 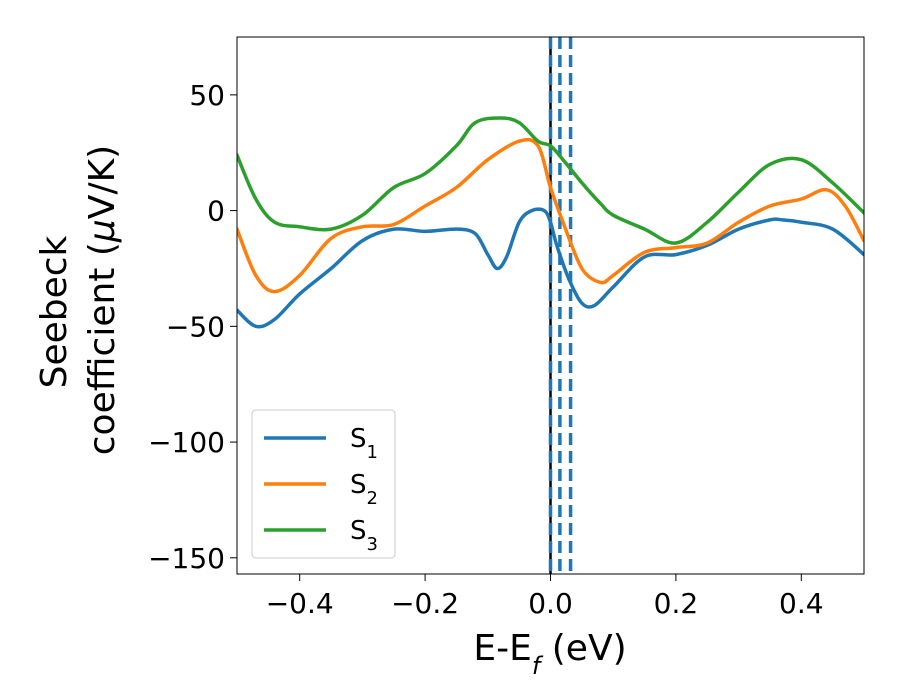 What do you see at coordinates (300, 603) in the screenshot?
I see `x-tick-label: −0.4` at bounding box center [300, 603].